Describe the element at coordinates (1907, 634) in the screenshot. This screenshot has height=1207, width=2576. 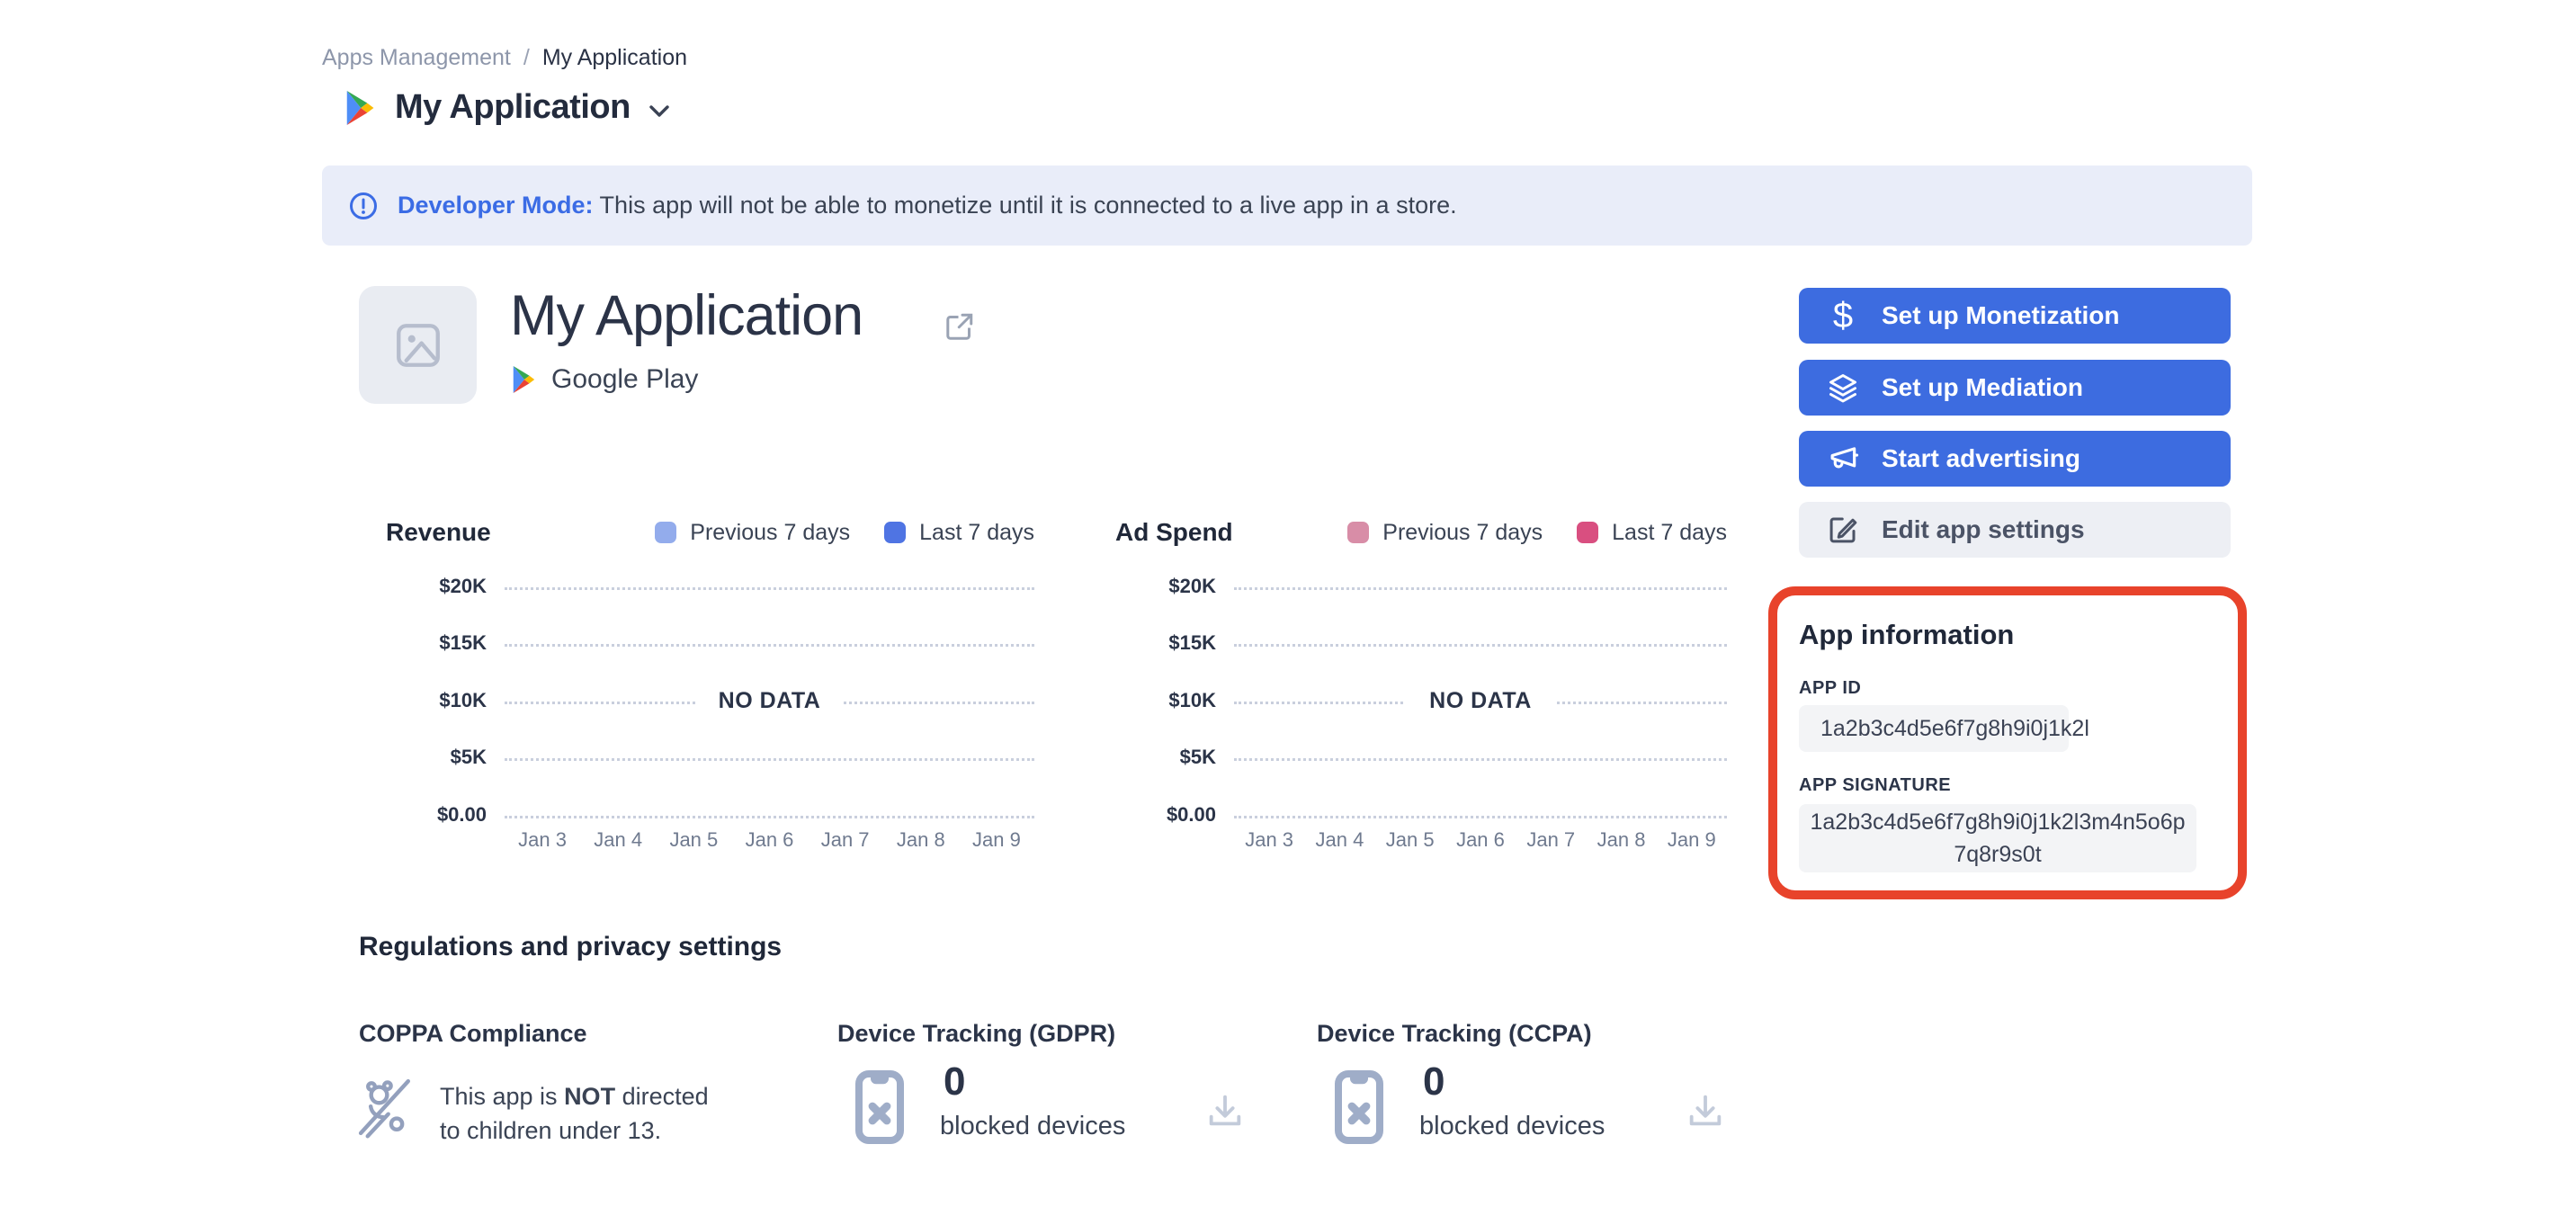
I see `app-information-title: App information` at that location.